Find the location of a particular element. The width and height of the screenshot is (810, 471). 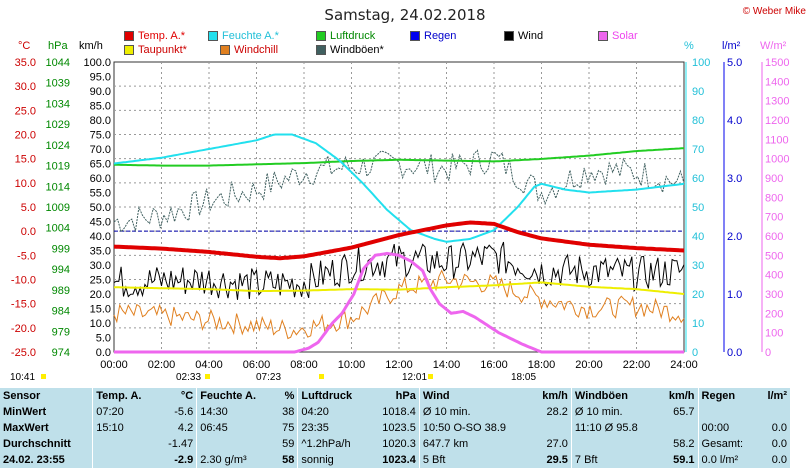

temp-unit-label: °C is located at coordinates (24, 46).